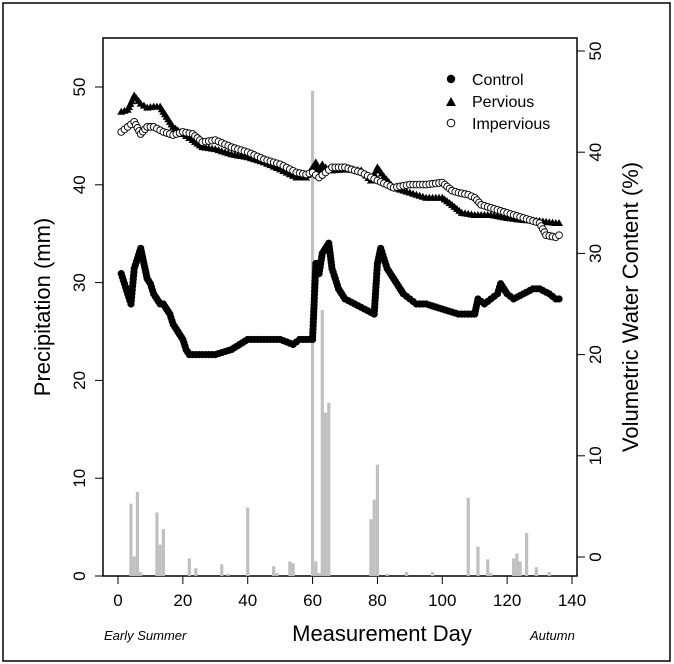 The image size is (674, 664). What do you see at coordinates (451, 101) in the screenshot?
I see `legend-marker-pervious` at bounding box center [451, 101].